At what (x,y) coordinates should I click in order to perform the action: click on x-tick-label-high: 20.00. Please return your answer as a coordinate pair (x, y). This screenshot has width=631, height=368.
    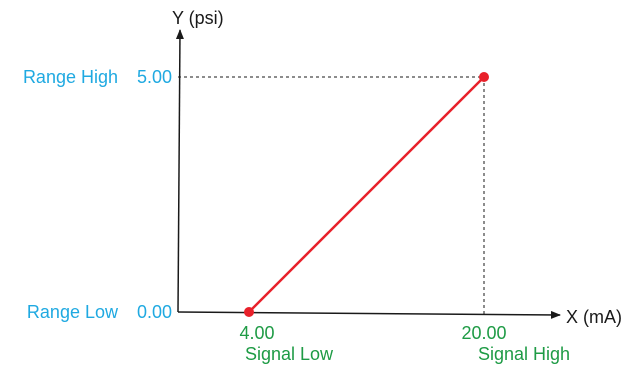
    Looking at the image, I should click on (483, 333).